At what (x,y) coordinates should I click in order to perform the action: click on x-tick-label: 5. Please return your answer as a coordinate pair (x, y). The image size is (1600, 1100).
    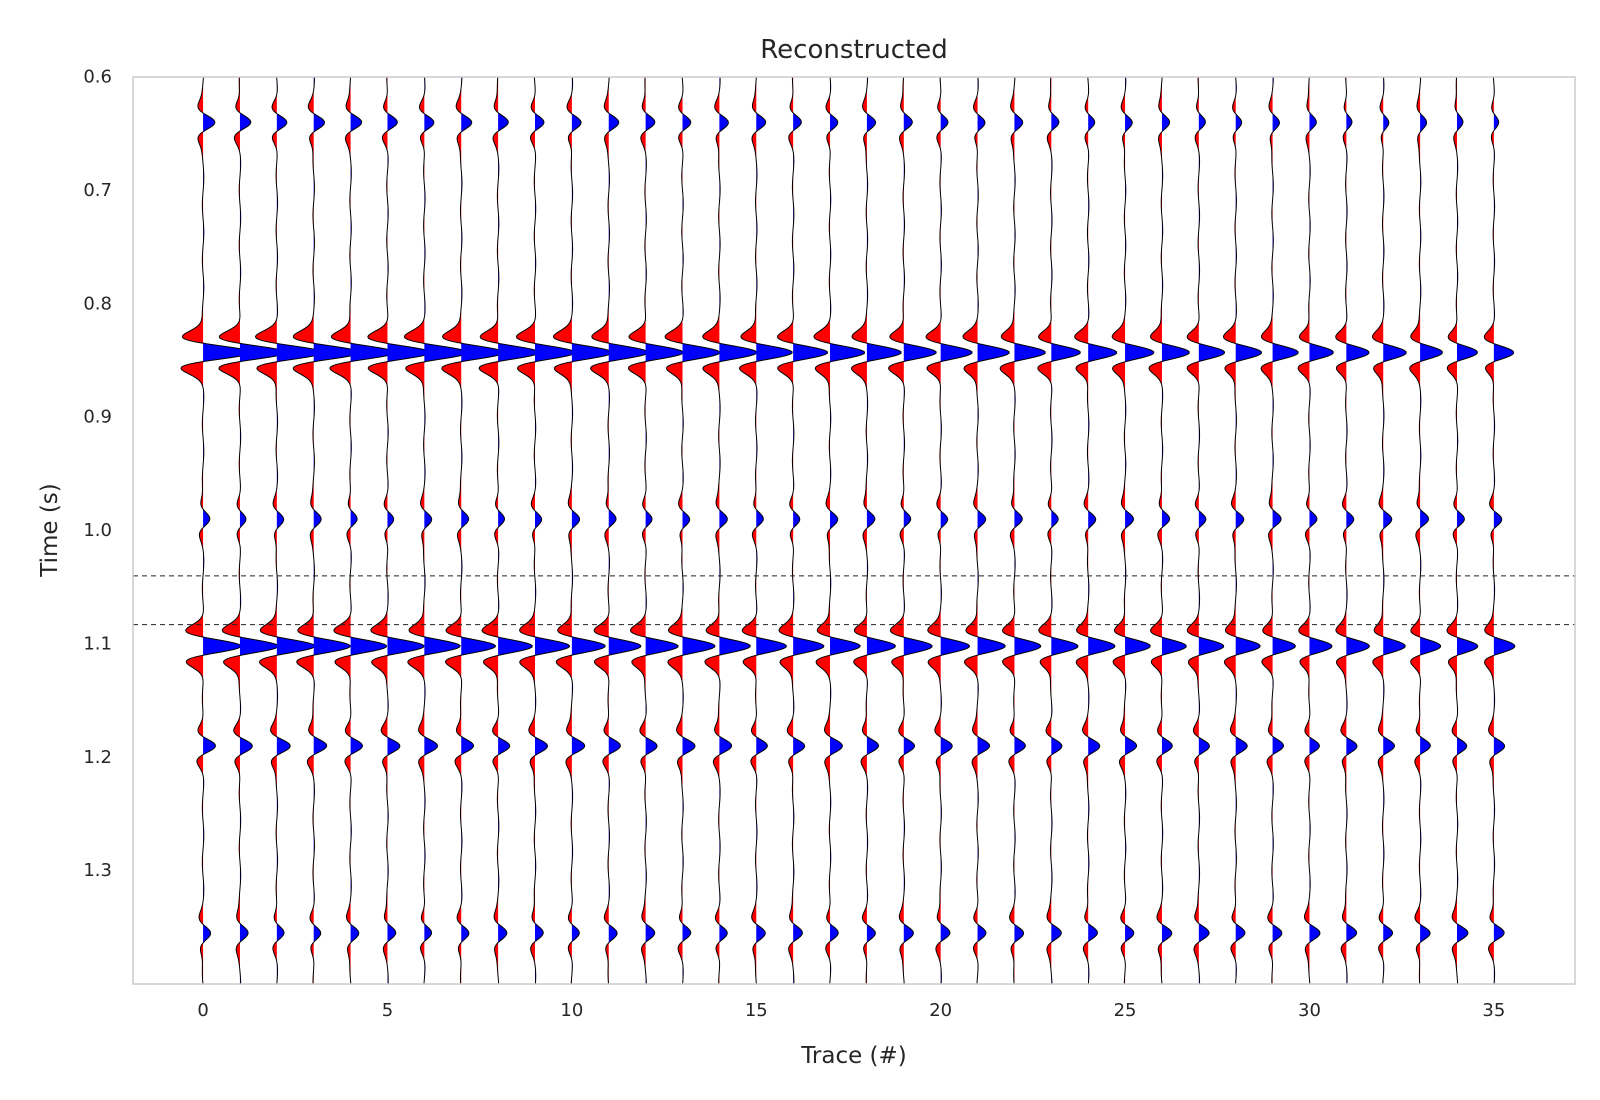
    Looking at the image, I should click on (387, 1010).